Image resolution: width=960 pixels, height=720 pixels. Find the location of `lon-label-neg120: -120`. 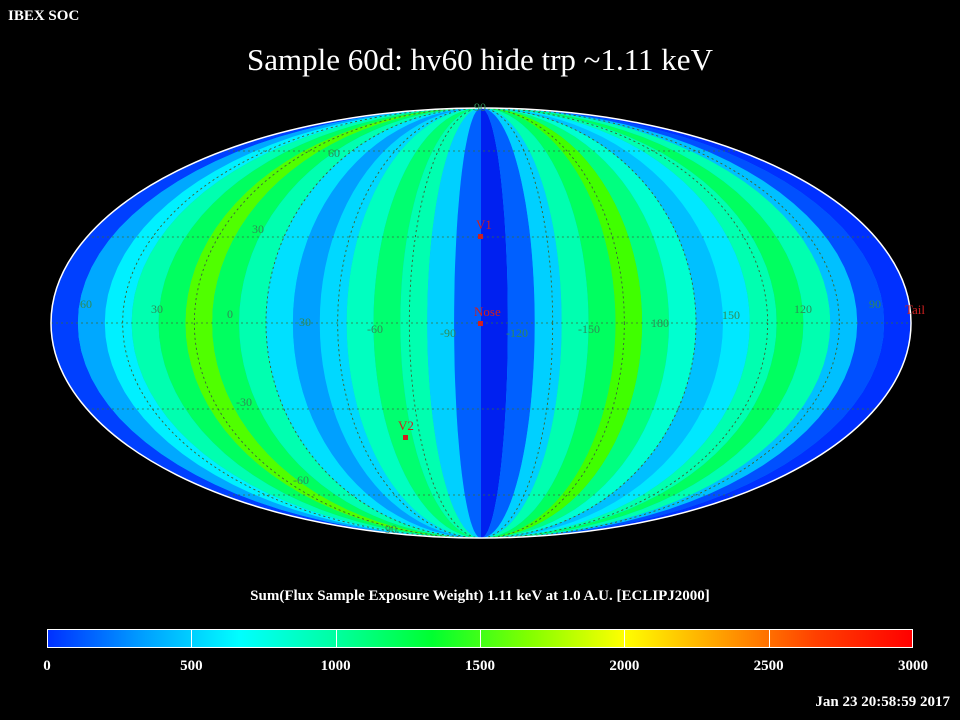

lon-label-neg120: -120 is located at coordinates (517, 333).